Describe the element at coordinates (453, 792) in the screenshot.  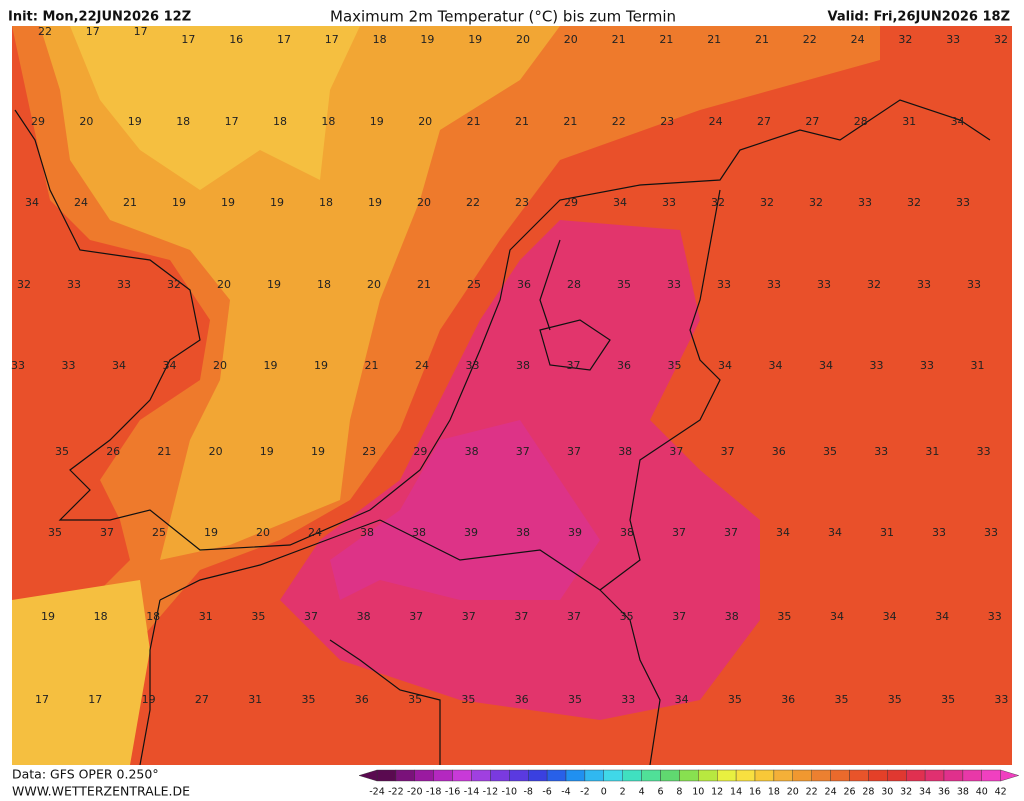
I see `colorbar-tick-label: -16` at that location.